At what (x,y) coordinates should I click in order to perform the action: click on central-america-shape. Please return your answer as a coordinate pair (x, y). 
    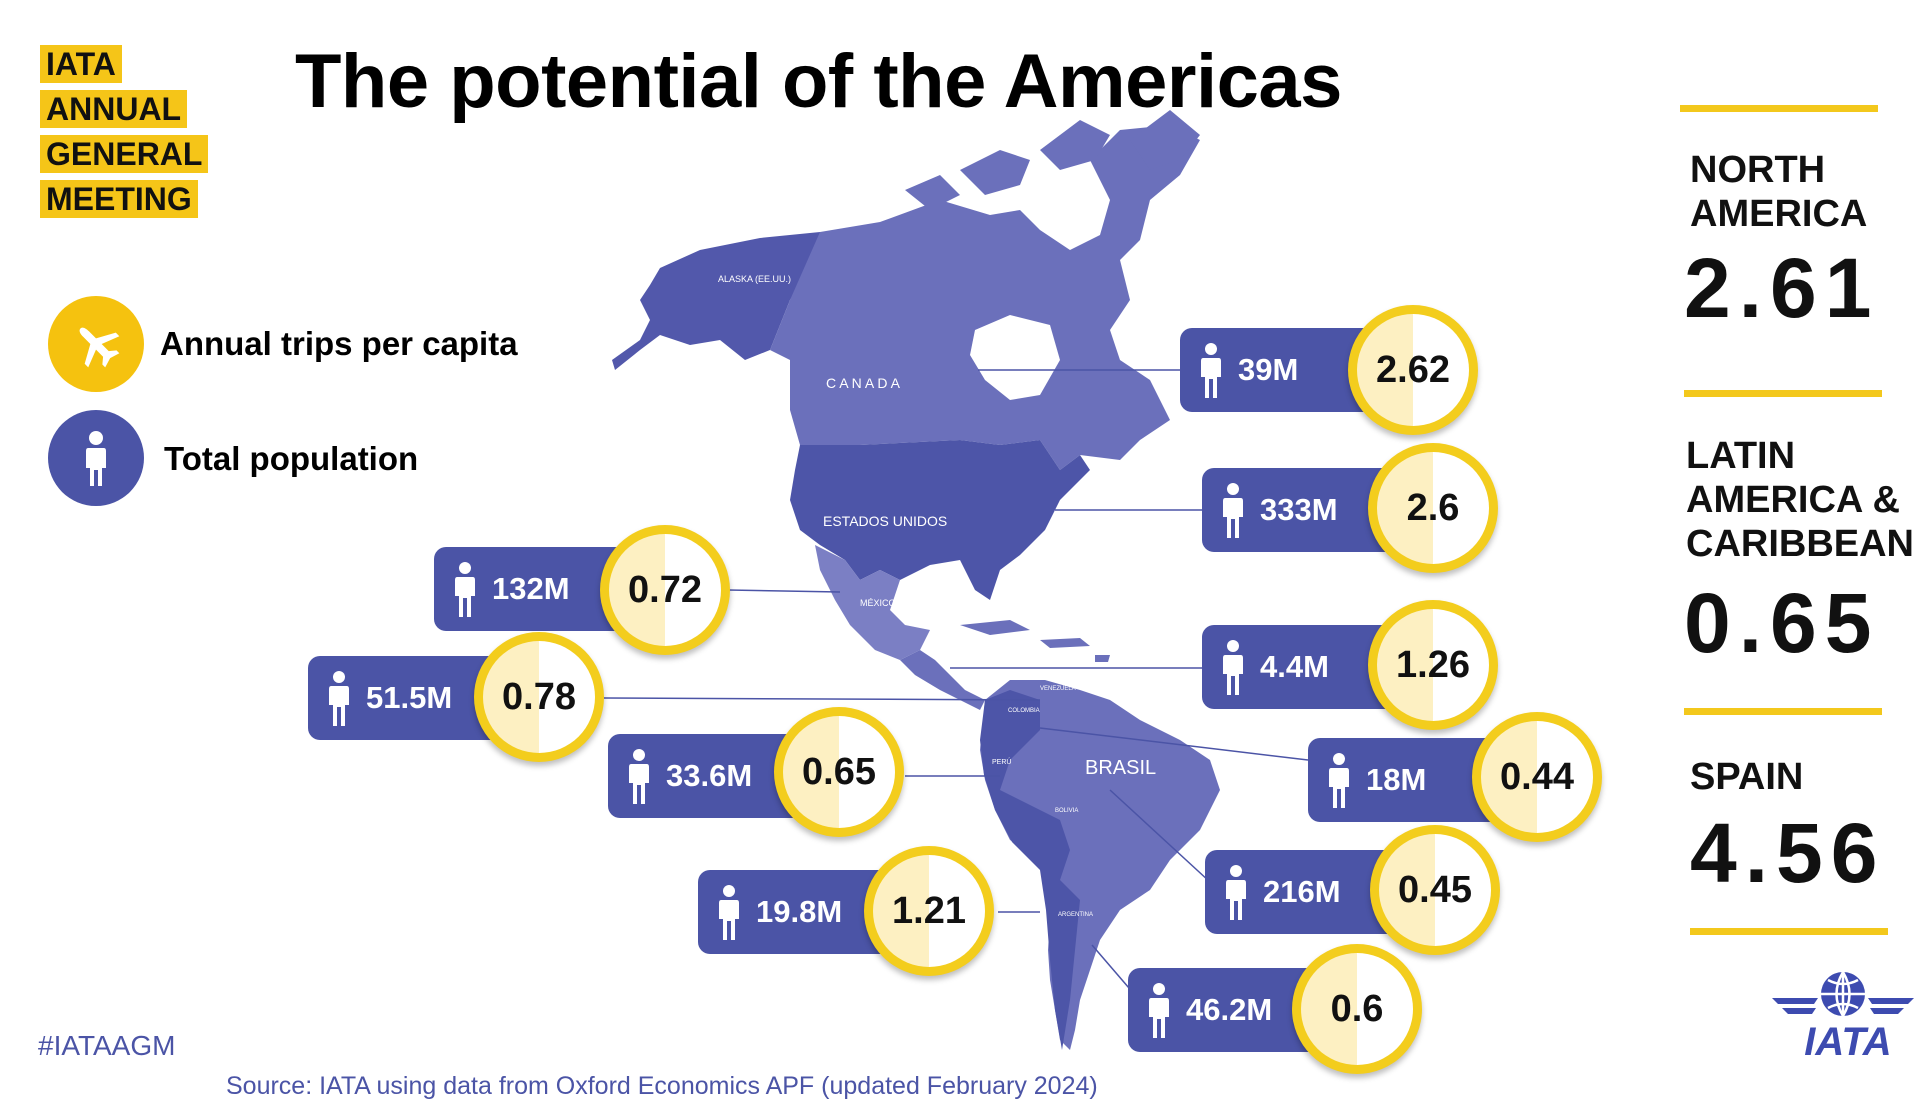
    Looking at the image, I should click on (942, 680).